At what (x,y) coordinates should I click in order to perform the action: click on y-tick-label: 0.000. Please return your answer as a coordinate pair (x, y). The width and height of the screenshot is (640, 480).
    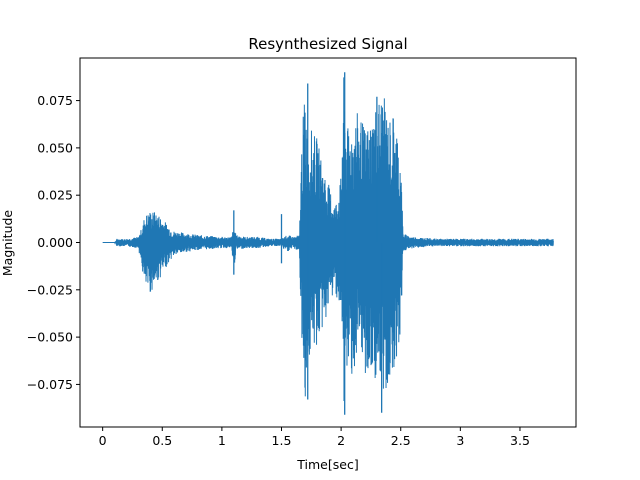
    Looking at the image, I should click on (55, 242).